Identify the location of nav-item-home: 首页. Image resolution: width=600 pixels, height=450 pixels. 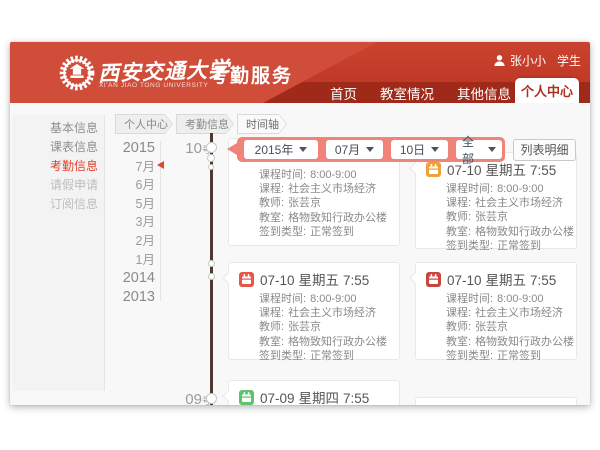
(343, 94).